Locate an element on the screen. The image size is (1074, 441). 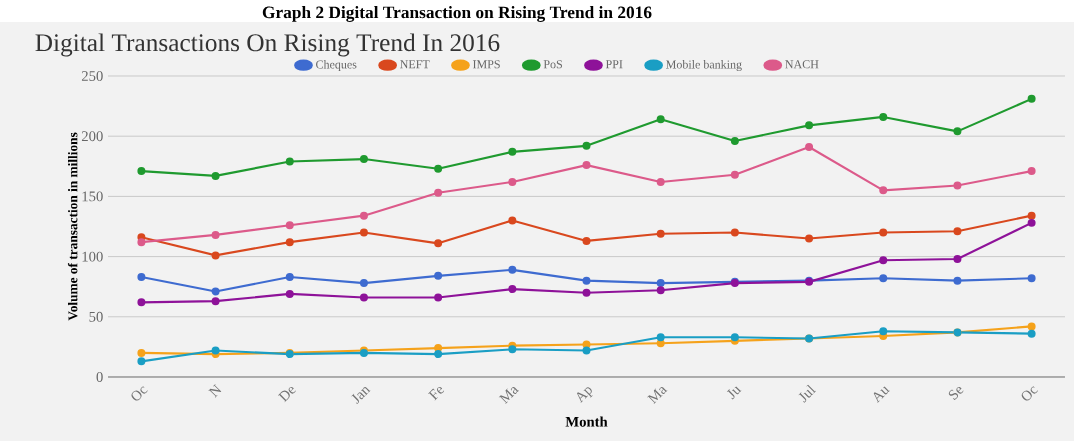
caption: Graph 2 Digital Transaction on Rising Trend in 2016 is located at coordinates (457, 14).